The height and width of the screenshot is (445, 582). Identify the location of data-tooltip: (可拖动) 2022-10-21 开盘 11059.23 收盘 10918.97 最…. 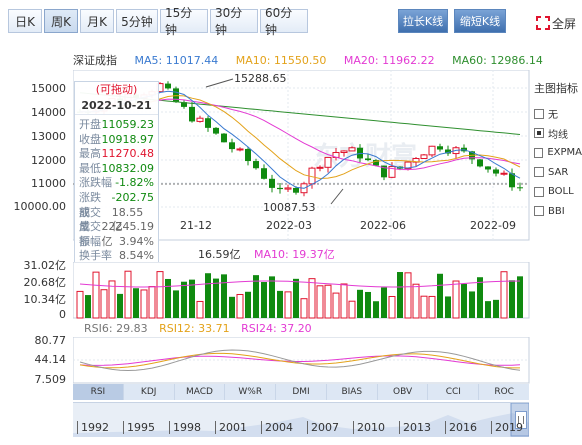
(116, 182).